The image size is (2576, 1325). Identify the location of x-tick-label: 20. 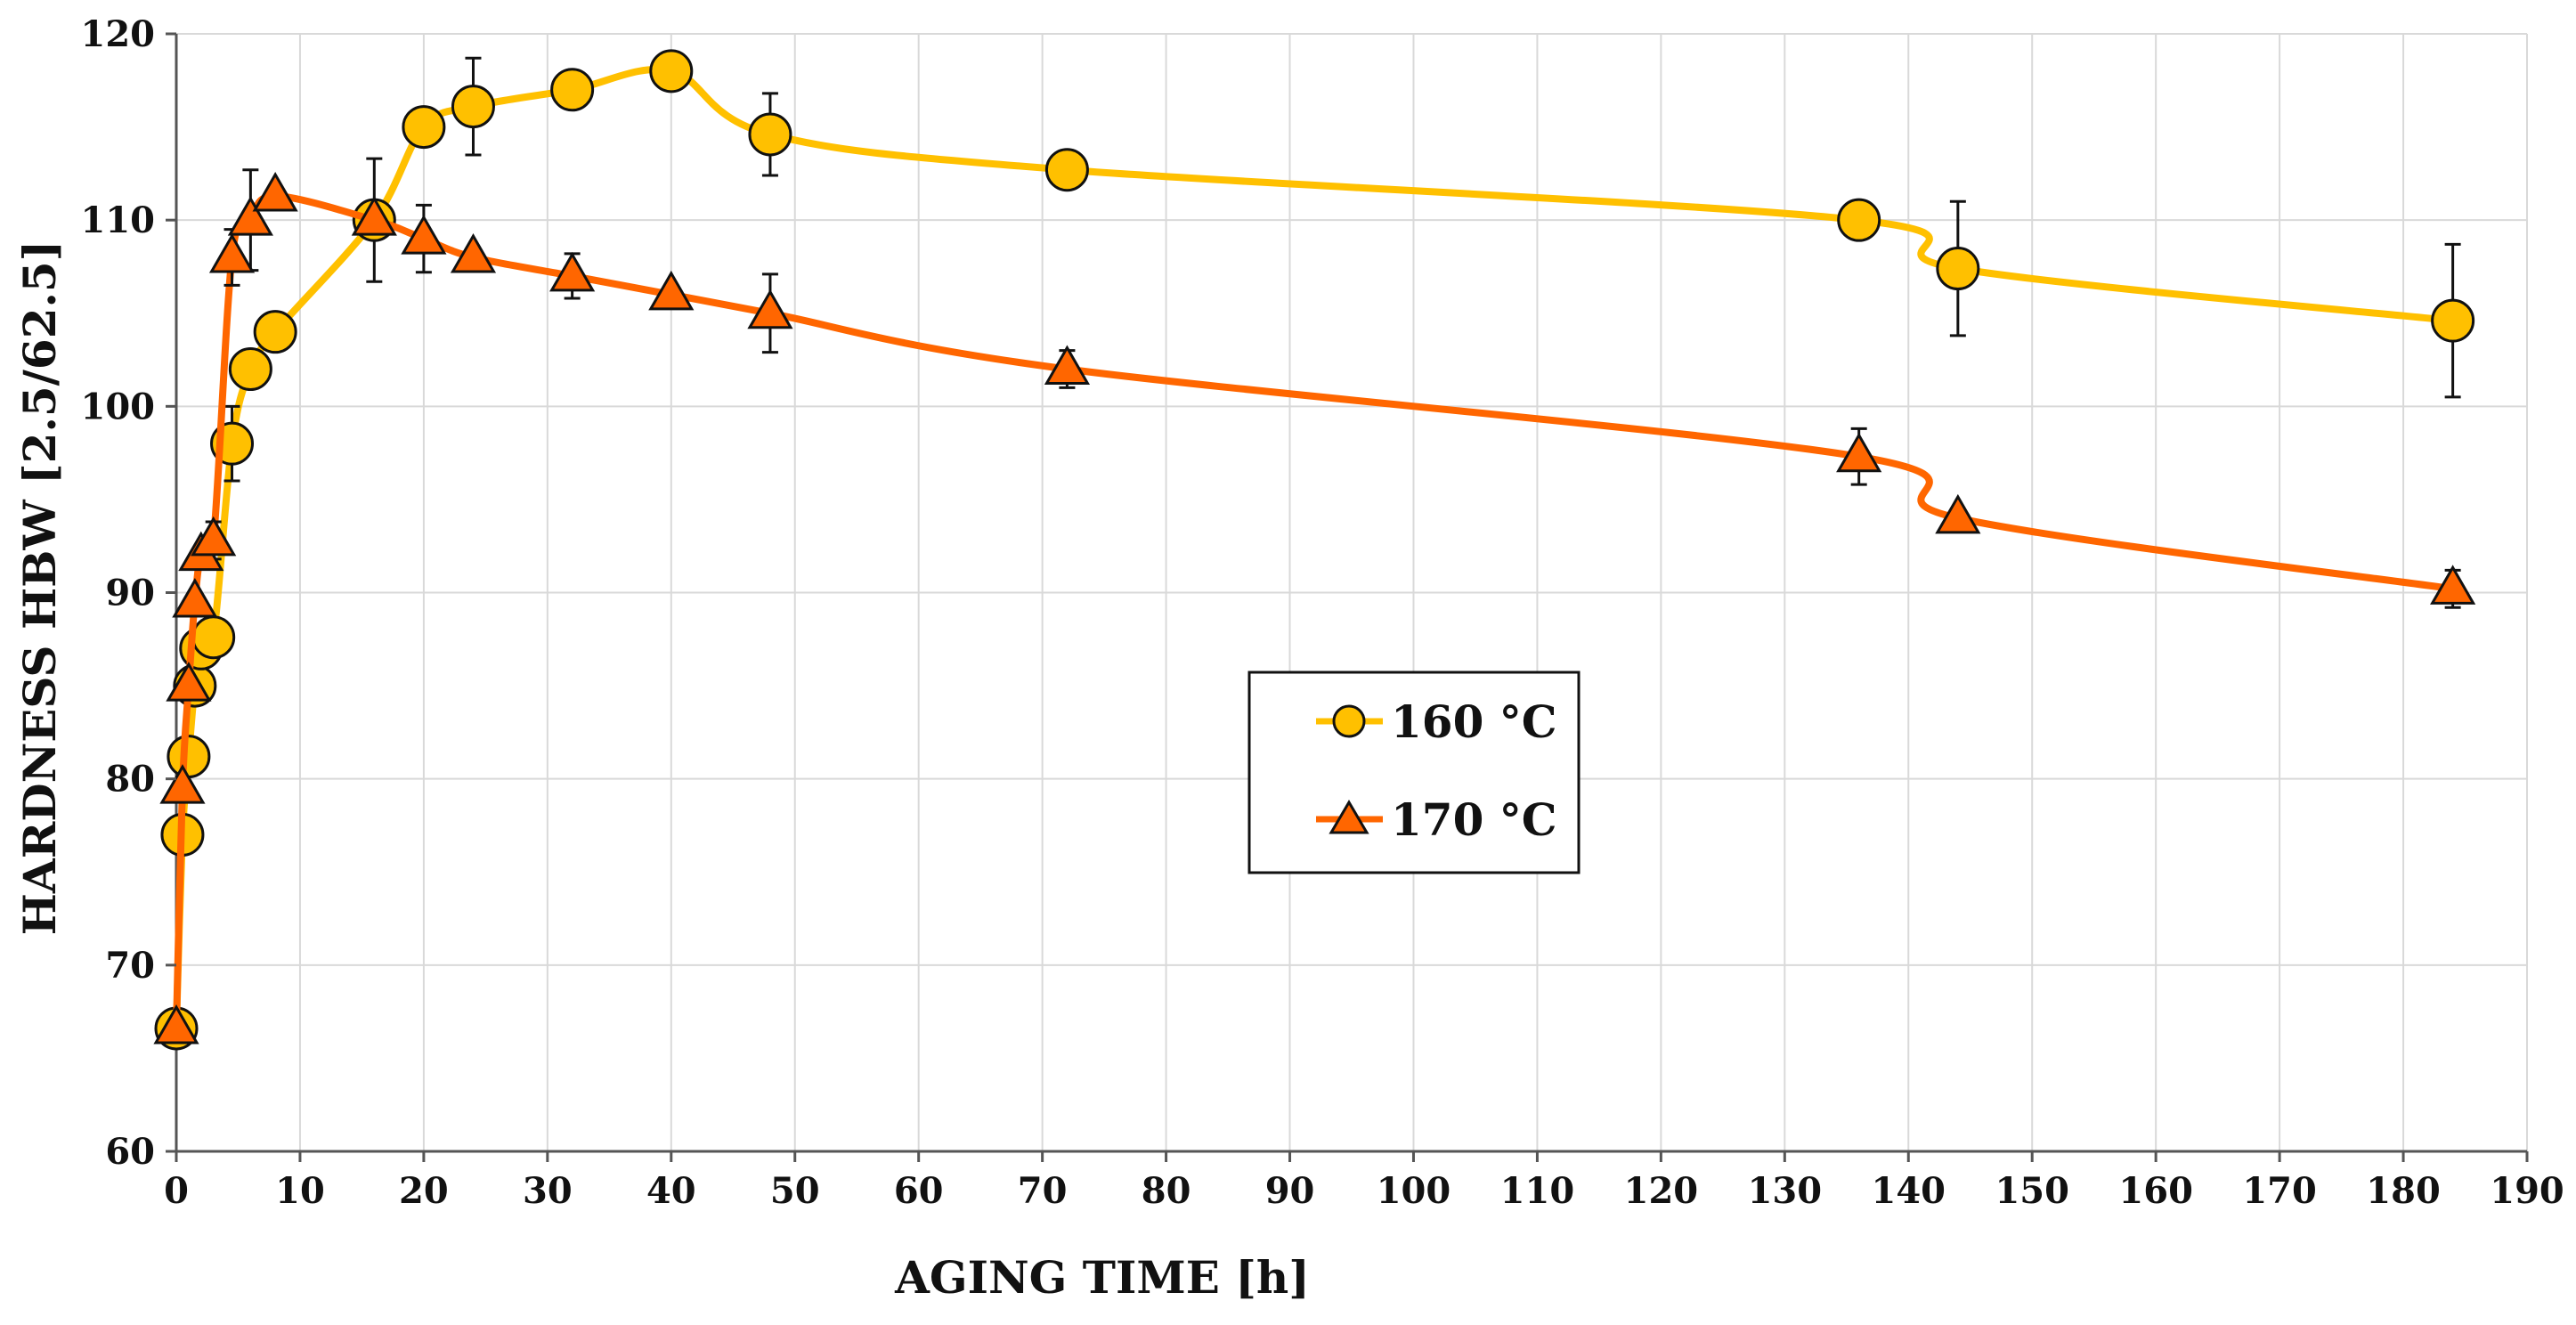
(424, 1191).